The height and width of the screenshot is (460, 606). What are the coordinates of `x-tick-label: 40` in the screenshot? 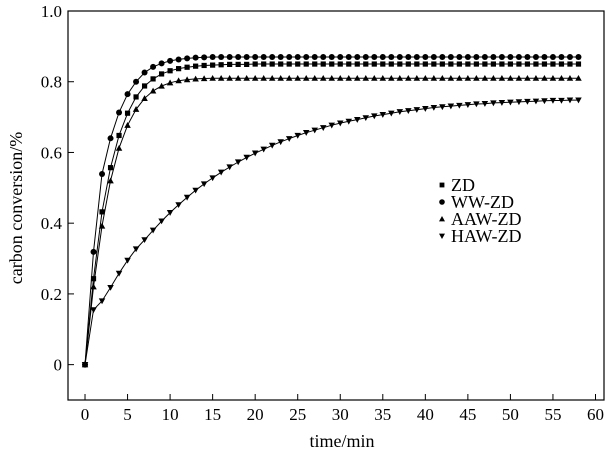 It's located at (425, 414).